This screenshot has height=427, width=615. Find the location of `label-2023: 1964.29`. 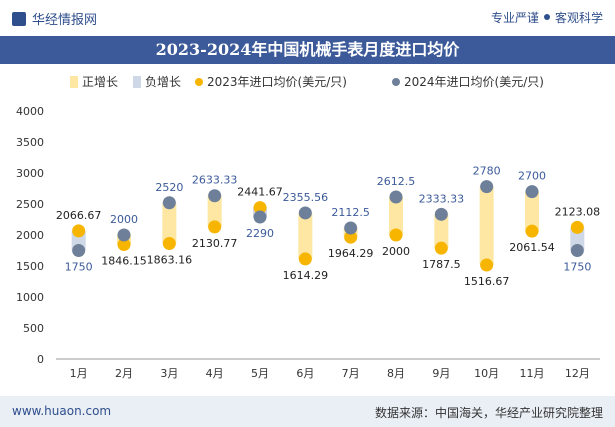

label-2023: 1964.29 is located at coordinates (351, 253).